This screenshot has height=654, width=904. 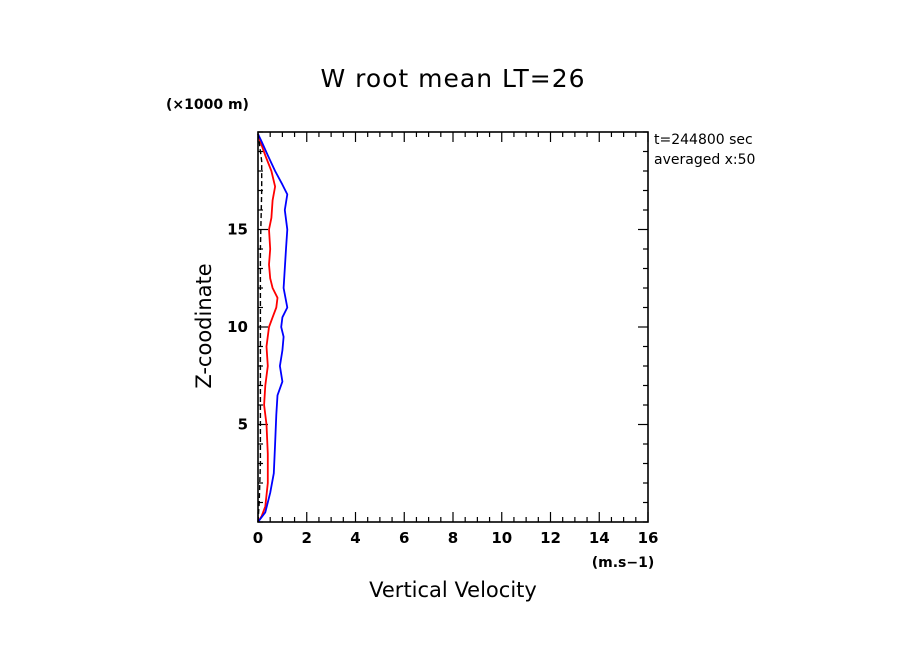 I want to click on x-tick-label: 8, so click(x=453, y=538).